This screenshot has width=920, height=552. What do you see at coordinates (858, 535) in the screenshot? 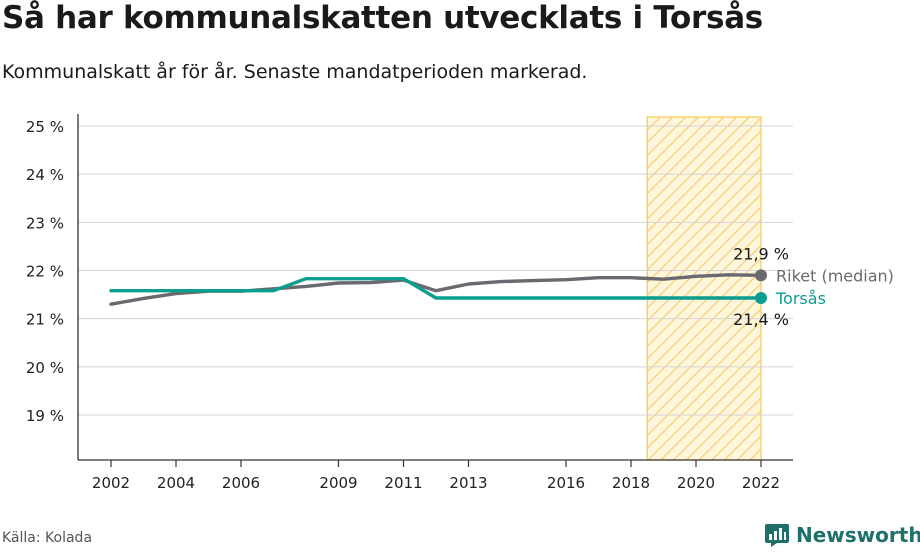
I see `brand-name: Newsworthy` at bounding box center [858, 535].